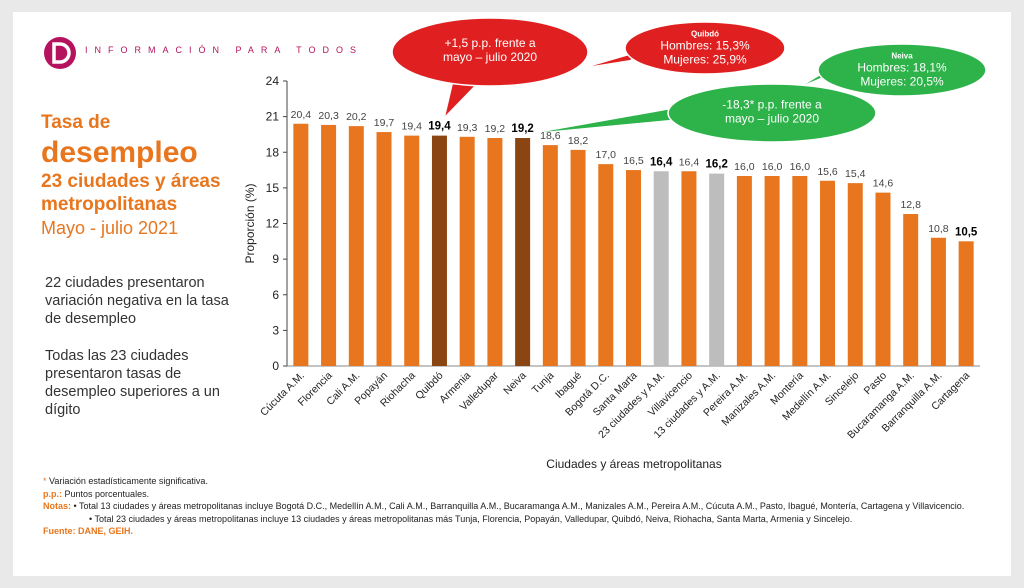 The height and width of the screenshot is (588, 1024). I want to click on y-tick-label: 24, so click(273, 81).